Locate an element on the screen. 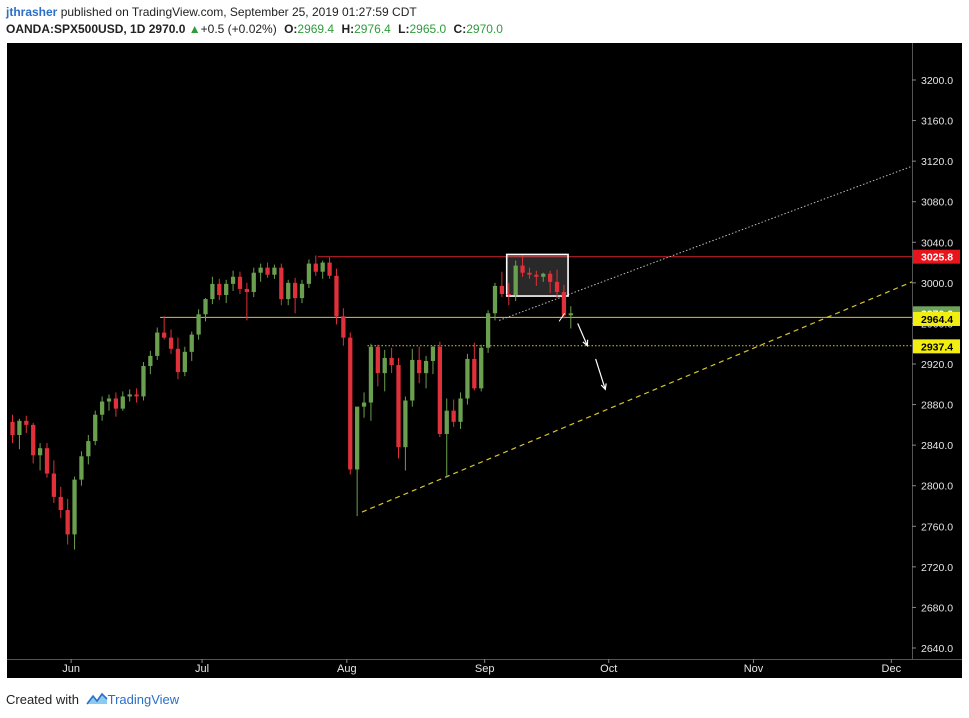 The image size is (969, 718). author-name: jthrasher is located at coordinates (32, 12).